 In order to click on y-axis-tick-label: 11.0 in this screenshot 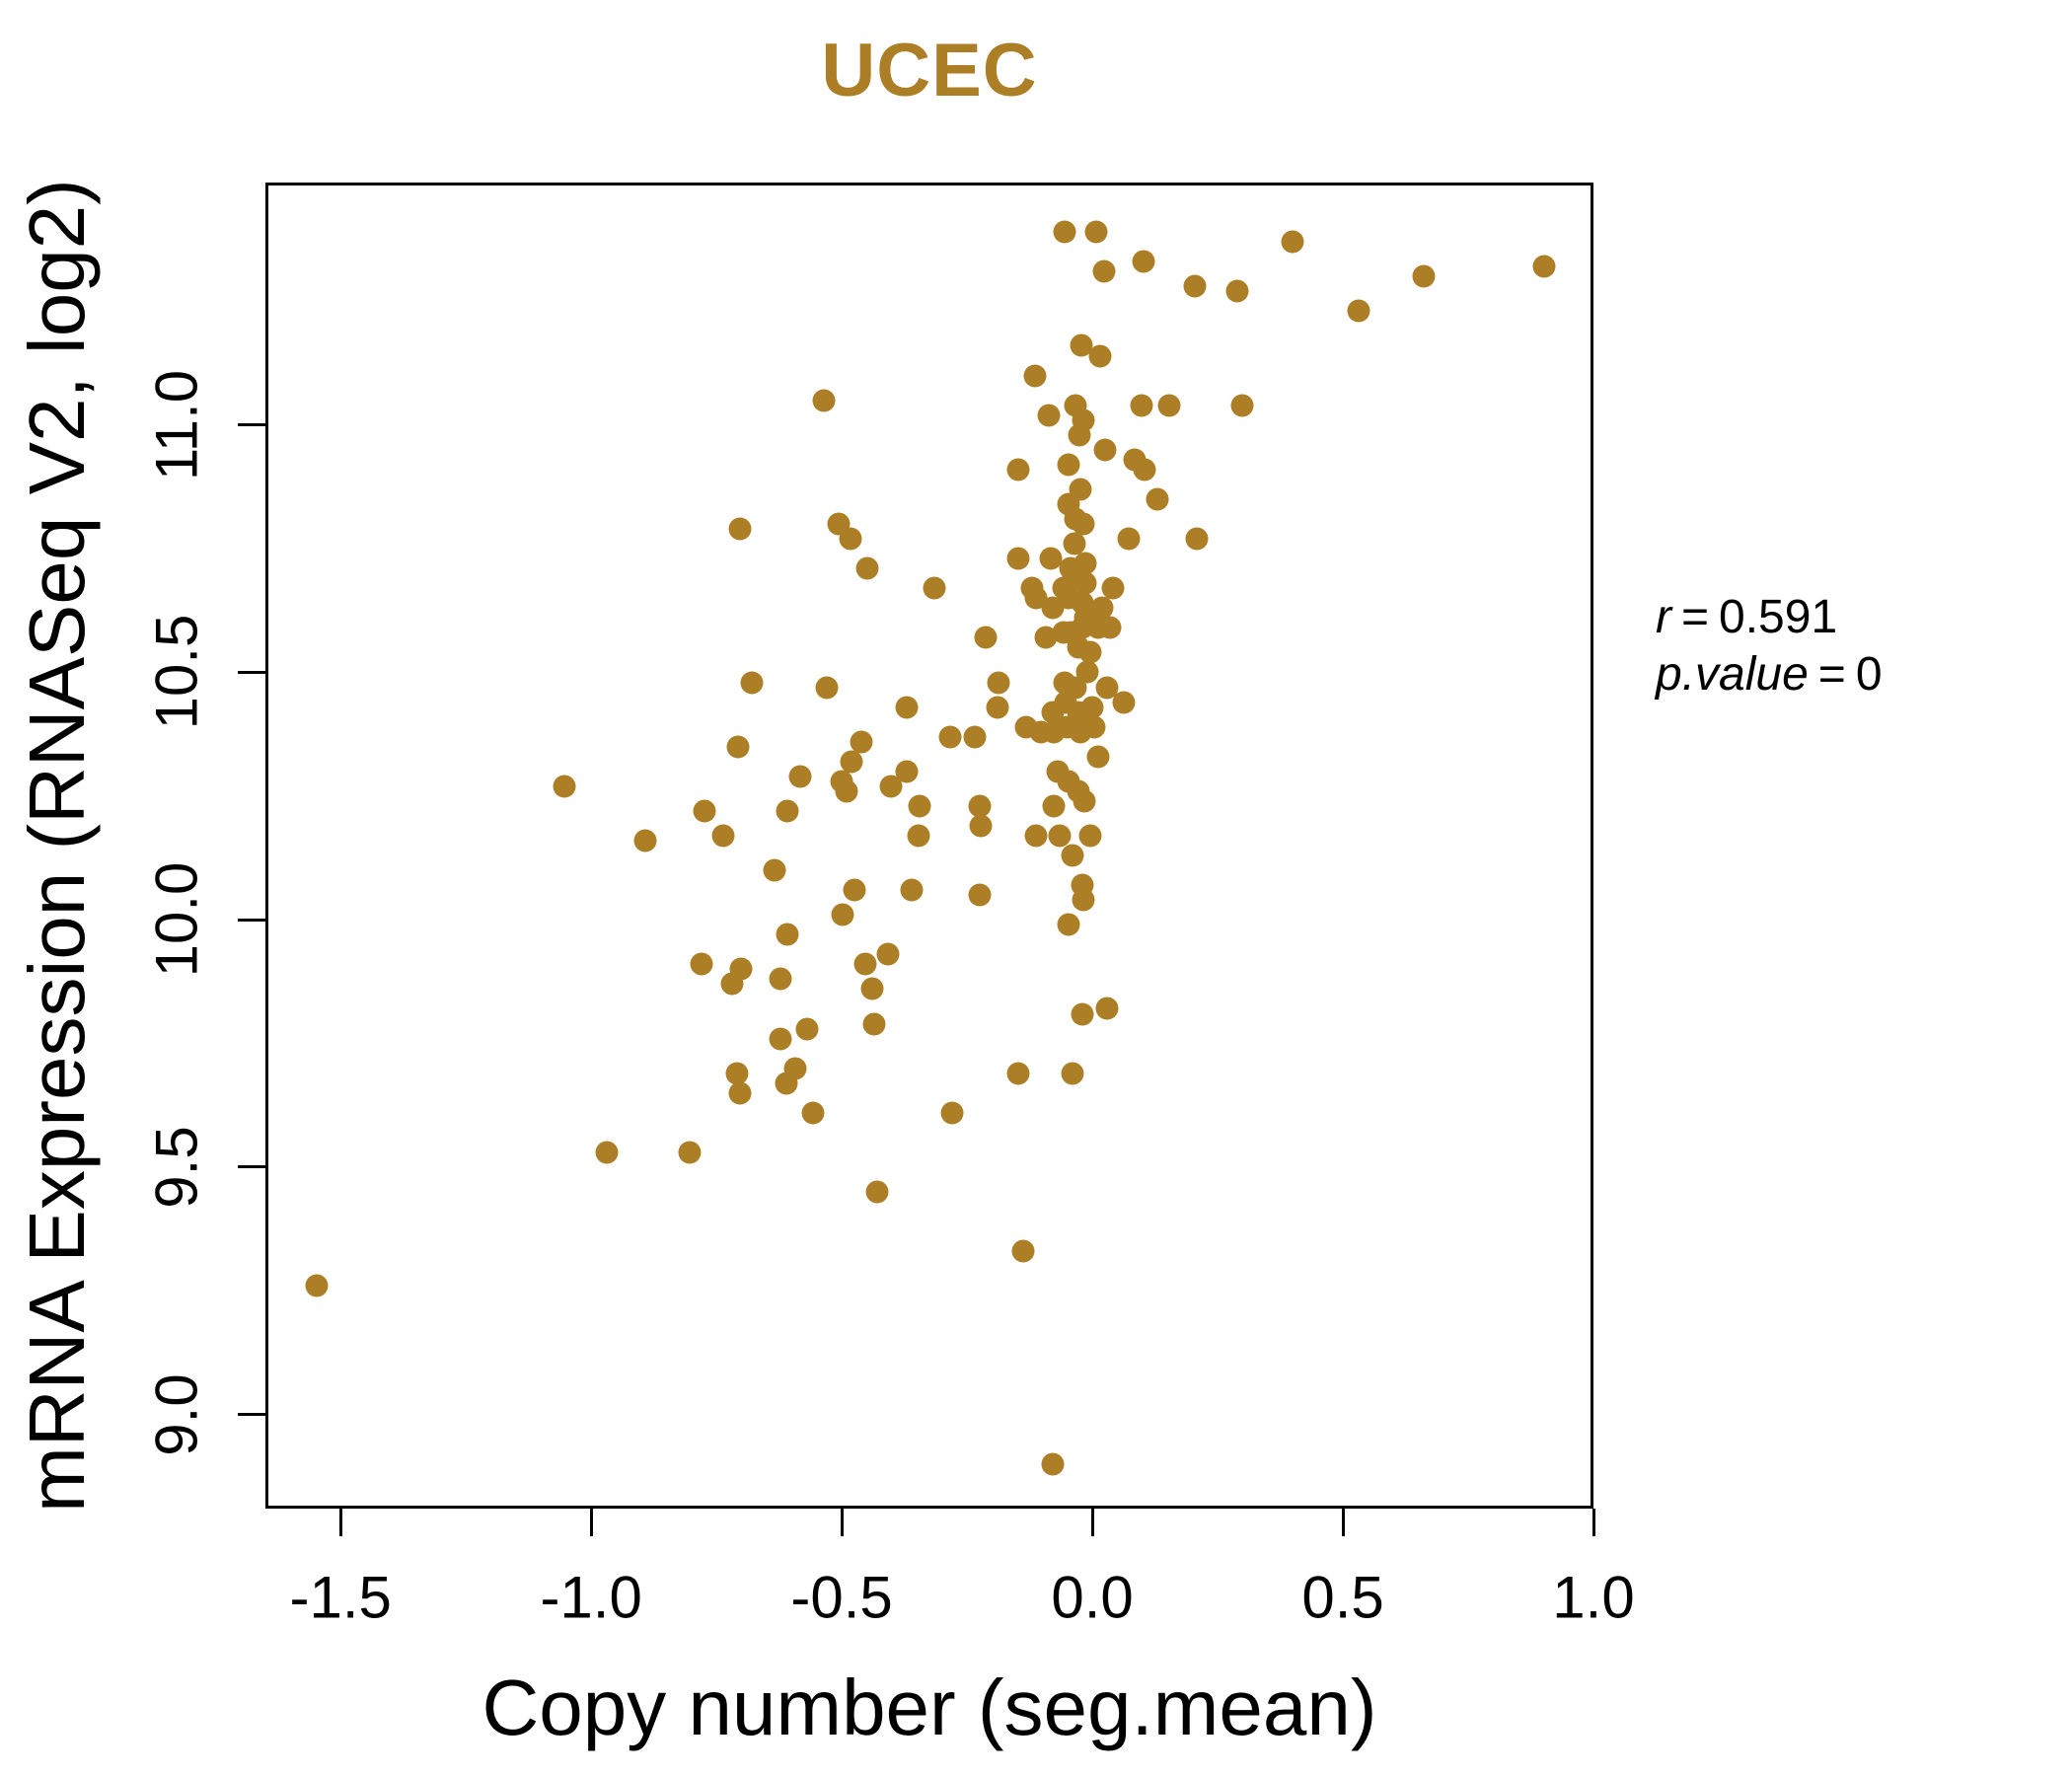, I will do `click(177, 425)`.